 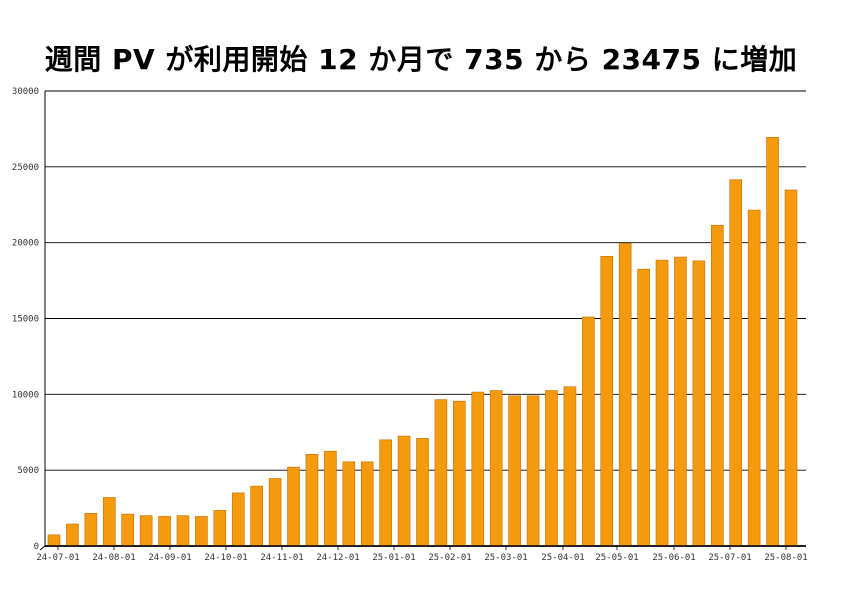 I want to click on y-tick-label: 15000, so click(x=25, y=320).